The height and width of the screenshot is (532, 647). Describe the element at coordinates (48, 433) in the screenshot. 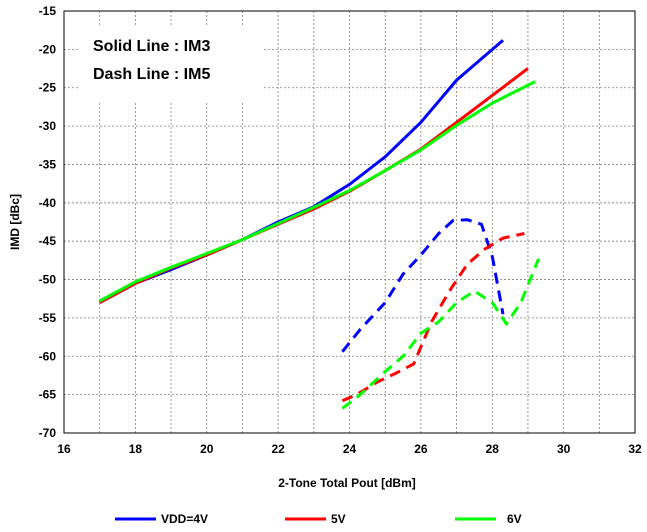

I see `y-tick-label: -70` at that location.